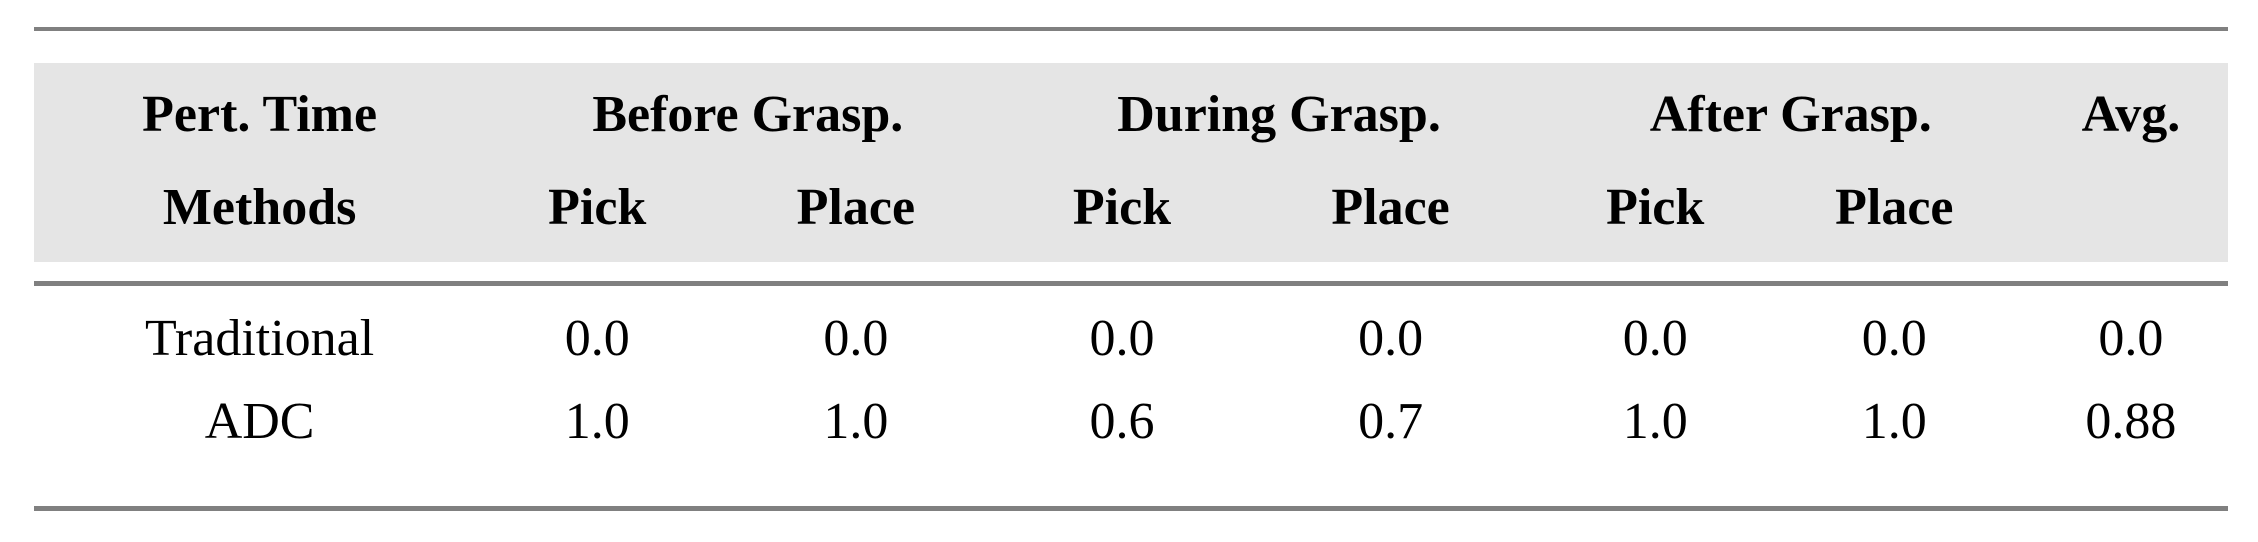  Describe the element at coordinates (1390, 422) in the screenshot. I see `cell-adc-during-place: 0.7` at that location.